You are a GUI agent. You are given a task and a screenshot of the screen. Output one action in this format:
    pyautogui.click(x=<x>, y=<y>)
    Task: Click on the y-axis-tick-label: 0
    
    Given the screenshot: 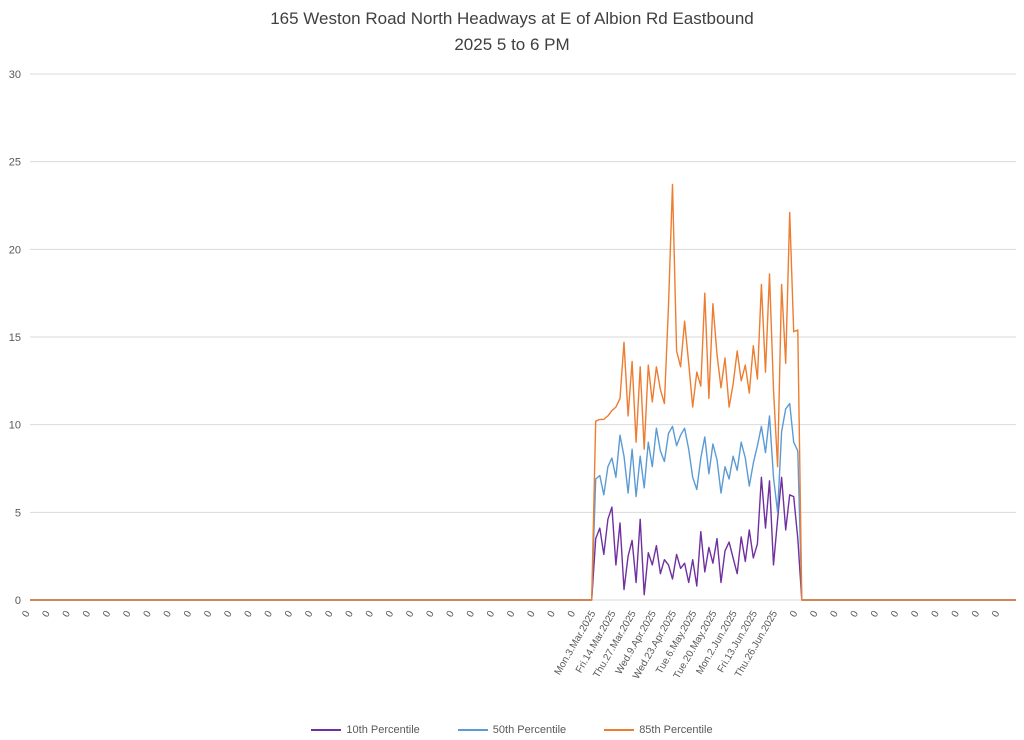 What is the action you would take?
    pyautogui.click(x=18, y=601)
    